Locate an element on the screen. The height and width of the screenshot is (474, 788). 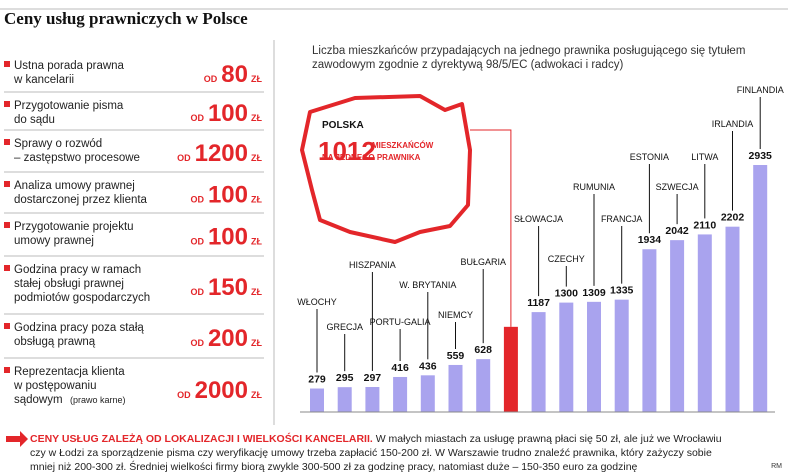
country-label: FRANCJA is located at coordinates (622, 219).